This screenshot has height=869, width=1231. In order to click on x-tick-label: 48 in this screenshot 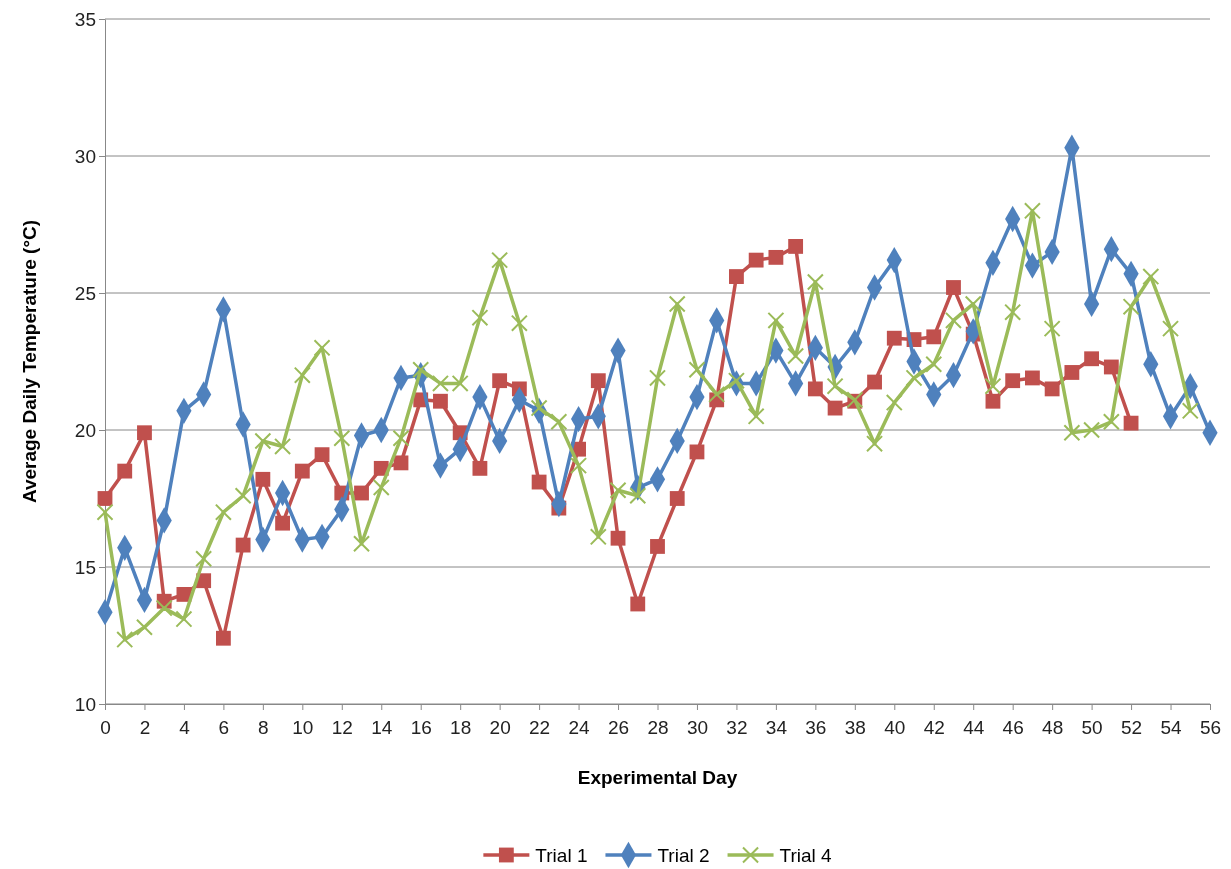, I will do `click(1053, 727)`.